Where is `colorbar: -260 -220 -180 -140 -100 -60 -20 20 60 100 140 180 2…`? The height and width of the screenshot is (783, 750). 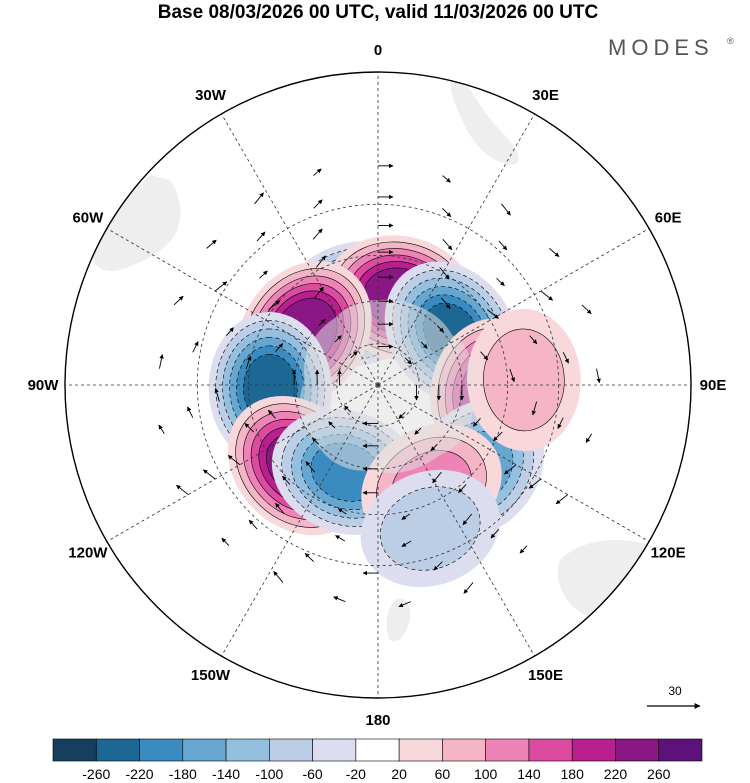 colorbar: -260 -220 -180 -140 -100 -60 -20 20 60 100 140 180 2… is located at coordinates (377, 760).